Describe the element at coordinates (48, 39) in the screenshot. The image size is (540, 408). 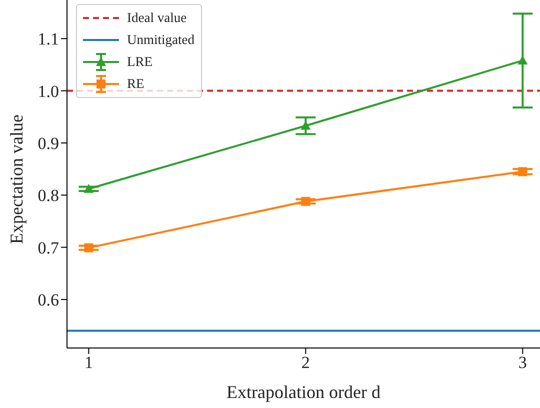
I see `y-tick-label: 1.1` at that location.